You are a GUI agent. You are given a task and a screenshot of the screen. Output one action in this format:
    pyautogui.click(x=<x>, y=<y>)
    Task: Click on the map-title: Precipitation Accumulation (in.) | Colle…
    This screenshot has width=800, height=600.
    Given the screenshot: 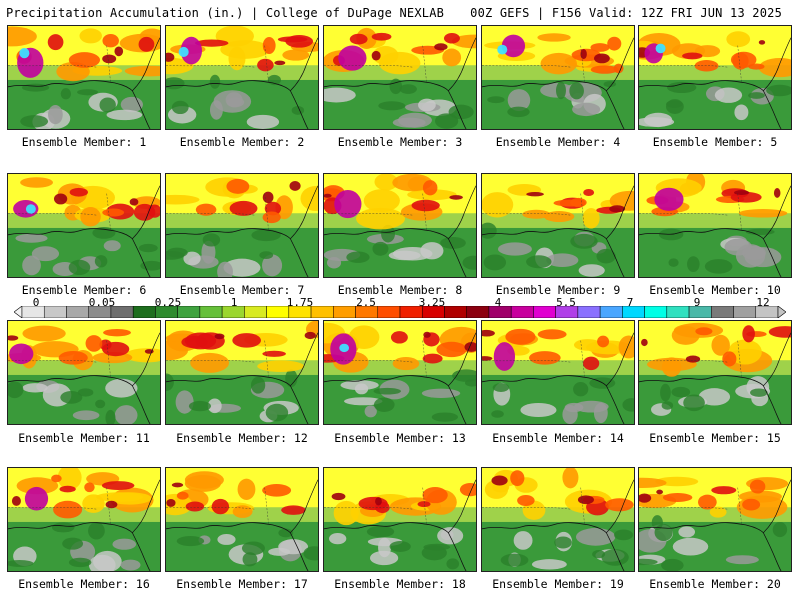 What is the action you would take?
    pyautogui.click(x=225, y=13)
    